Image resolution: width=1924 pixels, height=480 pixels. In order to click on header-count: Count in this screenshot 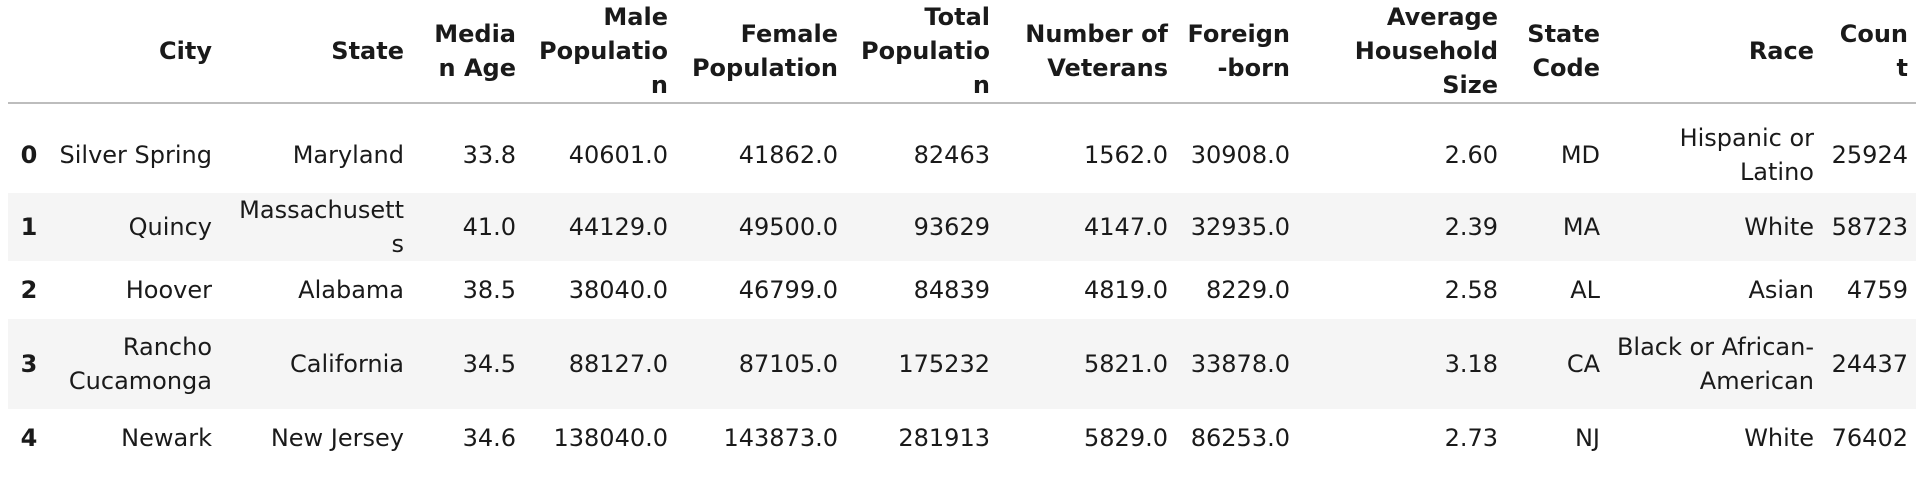, I will do `click(1869, 52)`.